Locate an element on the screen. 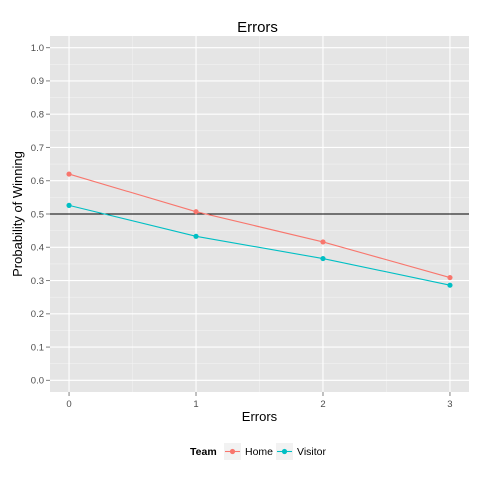 This screenshot has width=485, height=485. chart-title: Errors is located at coordinates (257, 27).